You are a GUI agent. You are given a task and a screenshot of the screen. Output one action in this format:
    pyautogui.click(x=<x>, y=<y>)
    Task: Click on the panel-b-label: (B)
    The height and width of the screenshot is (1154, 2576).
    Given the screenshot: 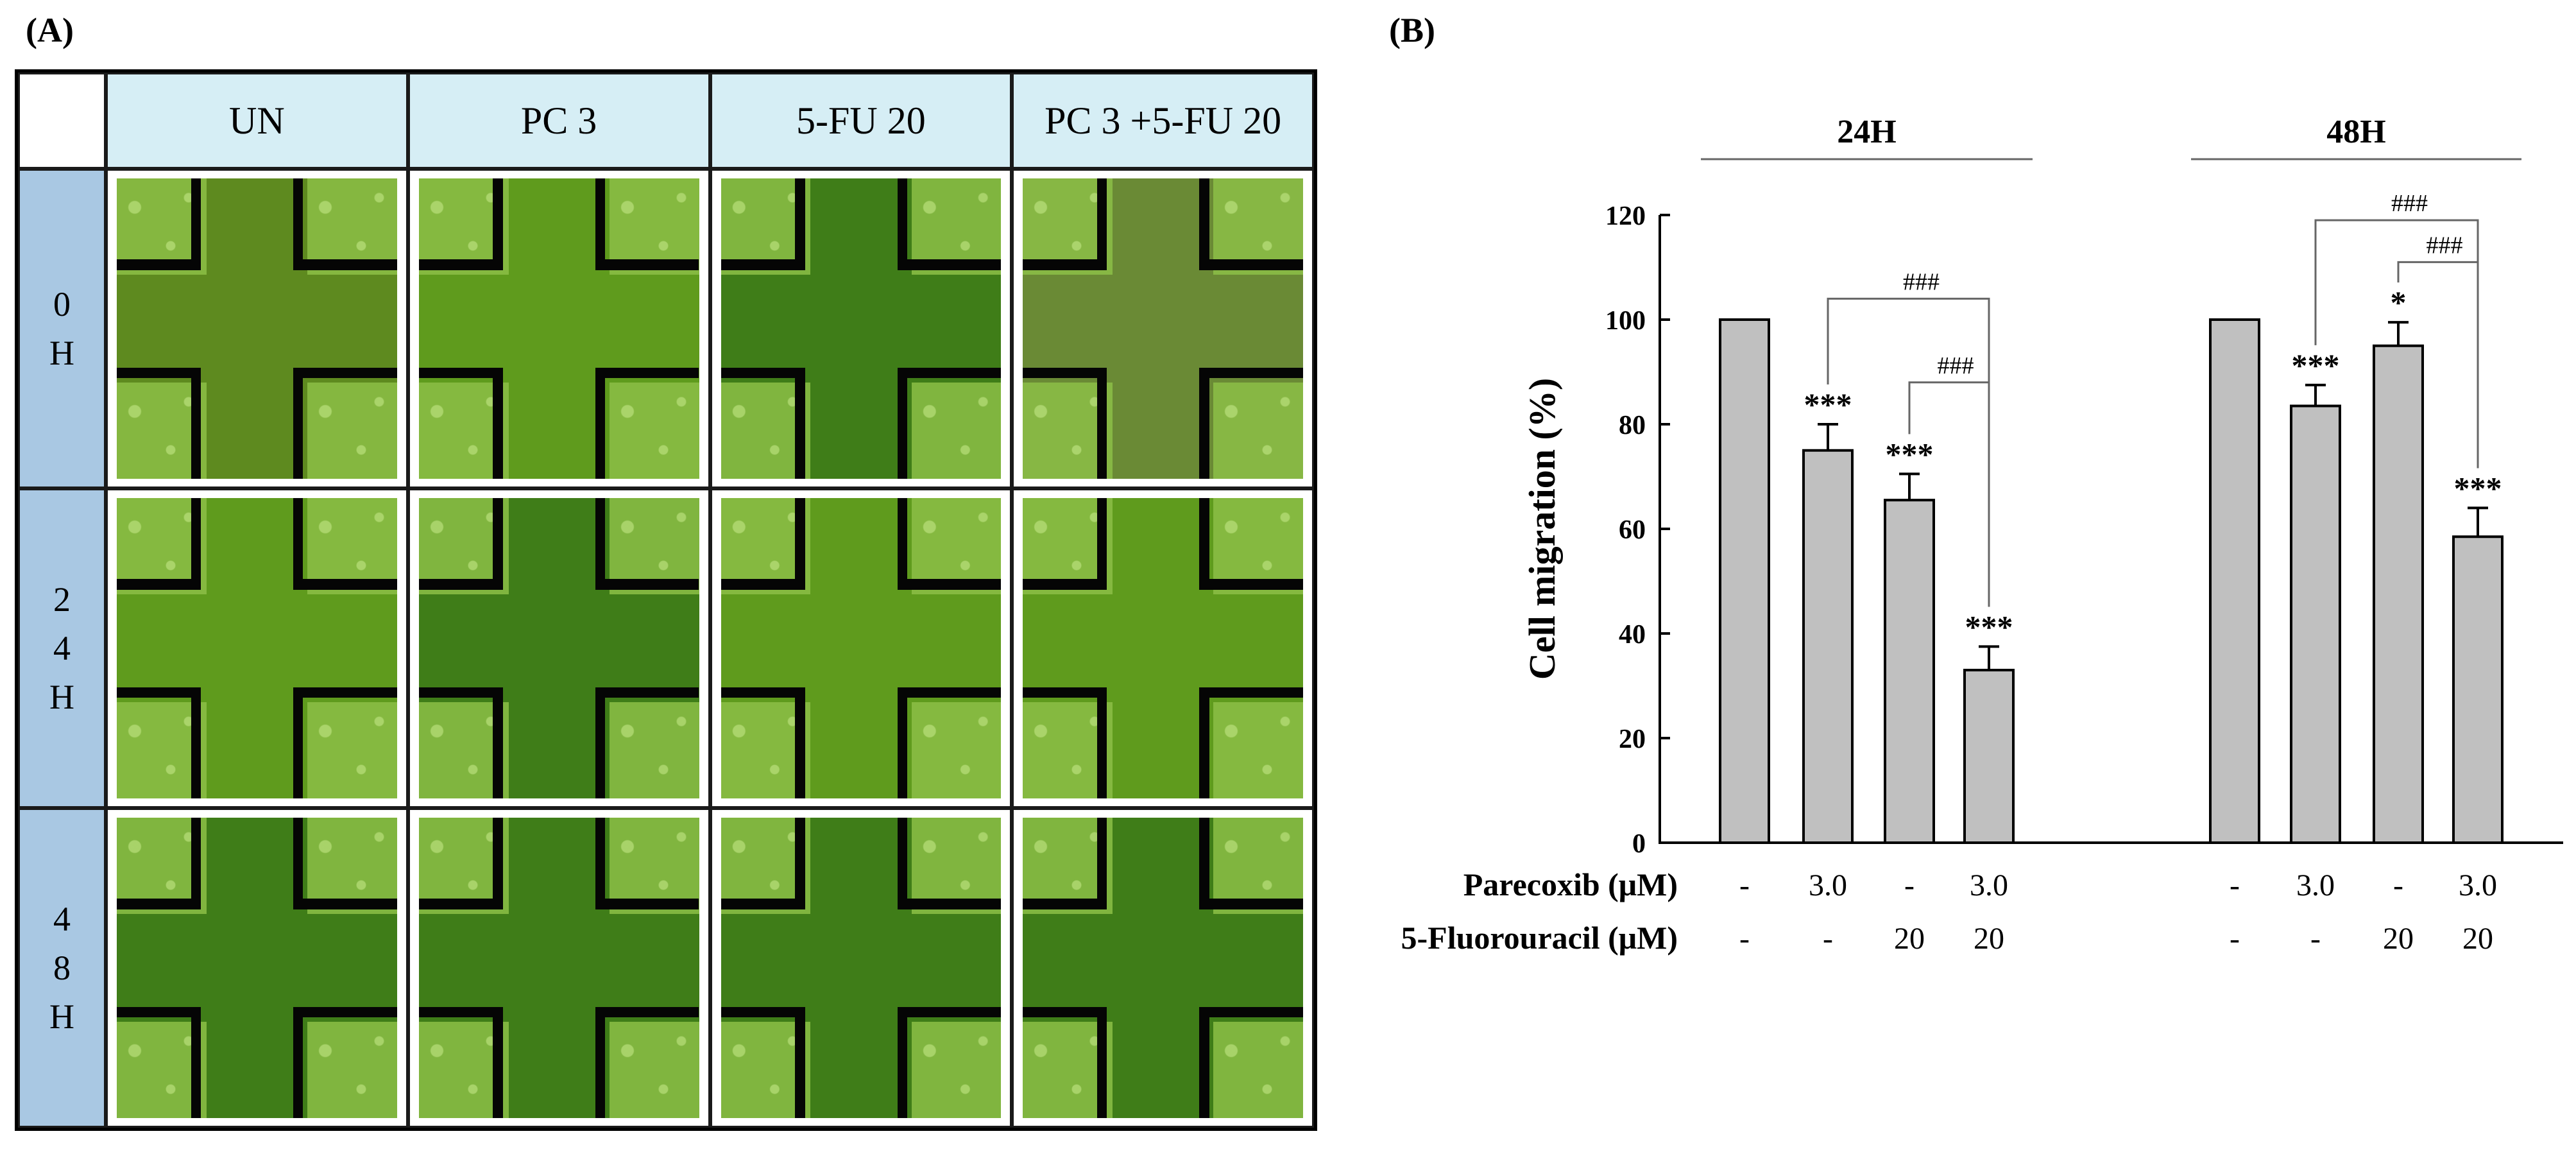 What is the action you would take?
    pyautogui.click(x=1412, y=30)
    